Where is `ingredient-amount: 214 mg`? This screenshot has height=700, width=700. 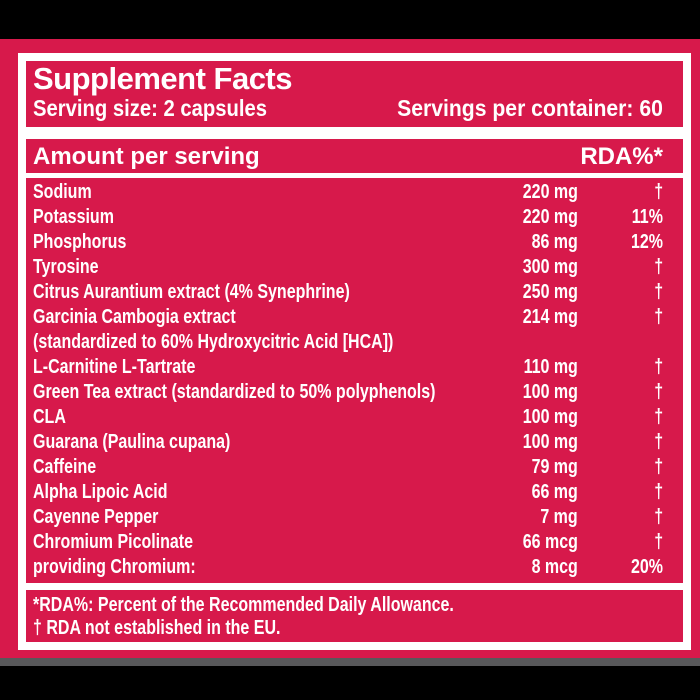 ingredient-amount: 214 mg is located at coordinates (550, 317).